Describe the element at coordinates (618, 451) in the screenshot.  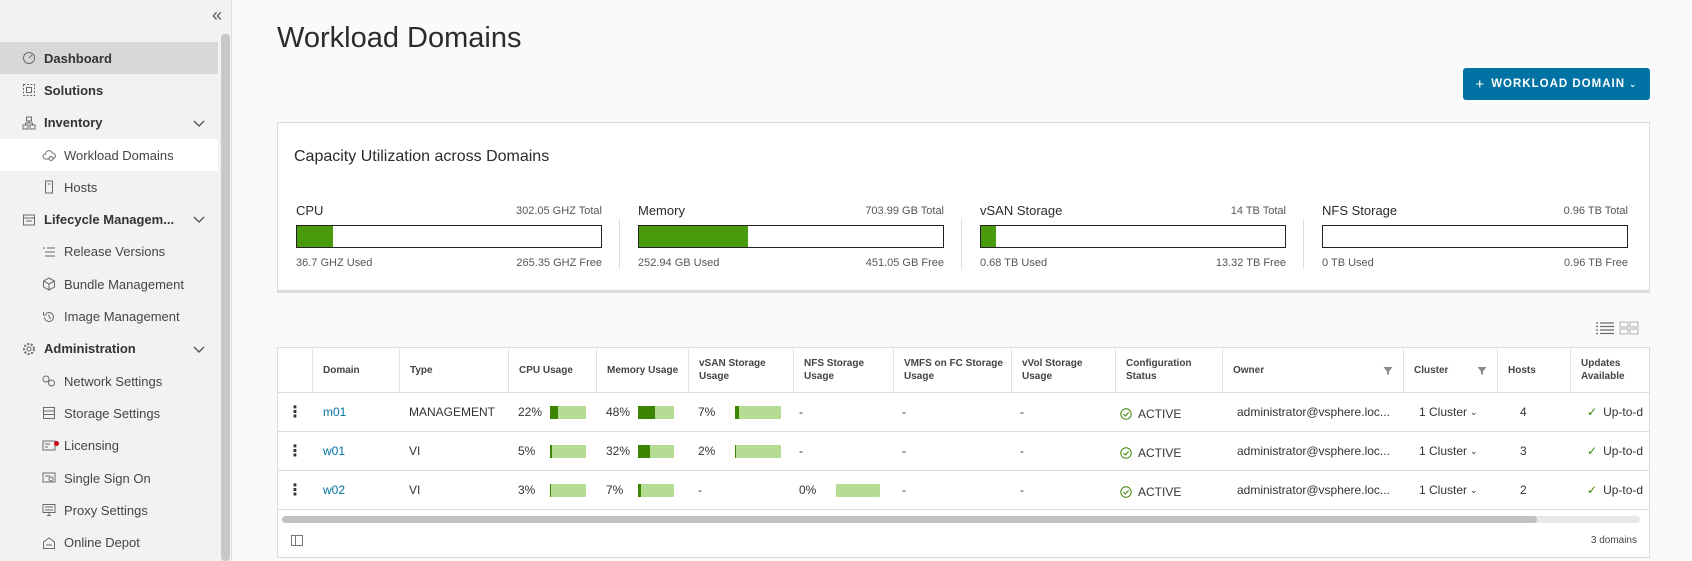
I see `memory-usage-value: 32%` at that location.